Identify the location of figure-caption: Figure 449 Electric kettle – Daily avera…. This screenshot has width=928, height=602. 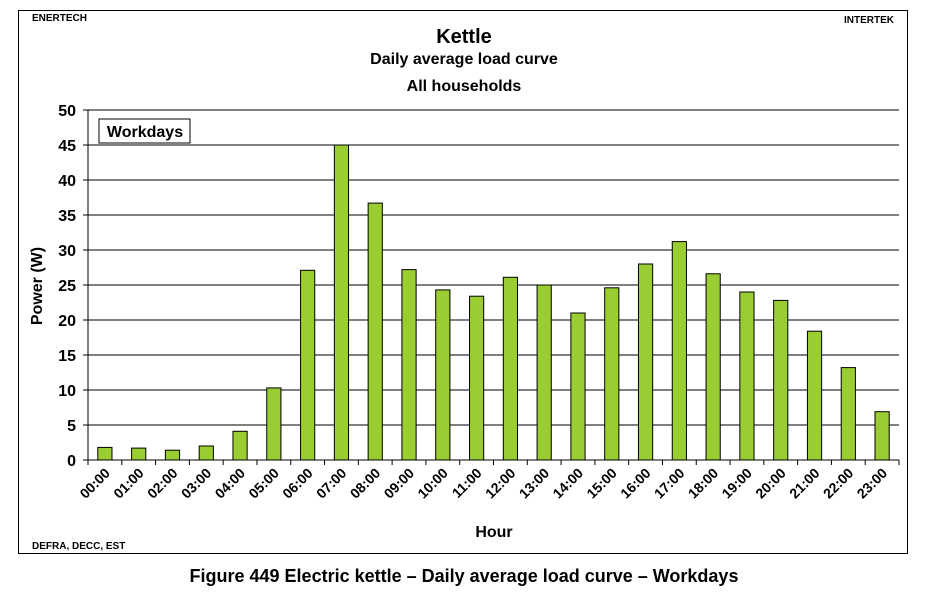
(464, 576).